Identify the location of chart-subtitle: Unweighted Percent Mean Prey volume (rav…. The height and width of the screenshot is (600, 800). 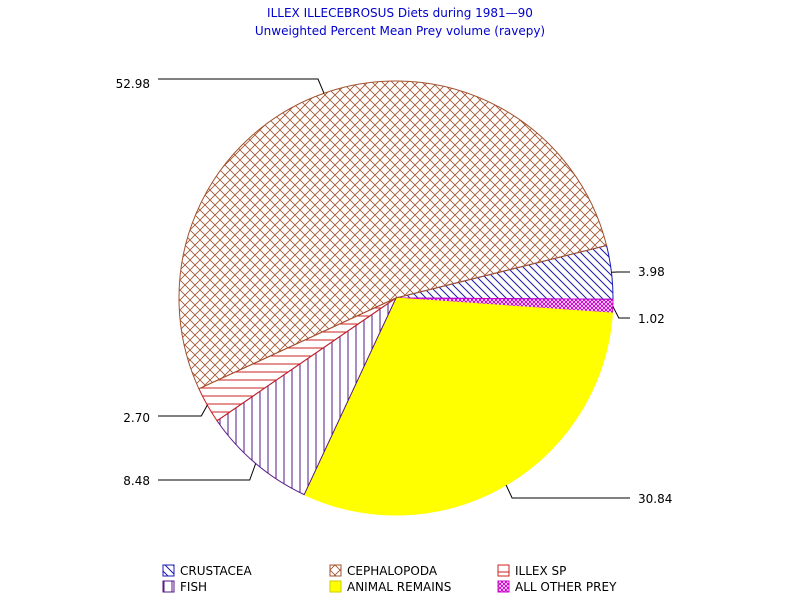
(400, 31).